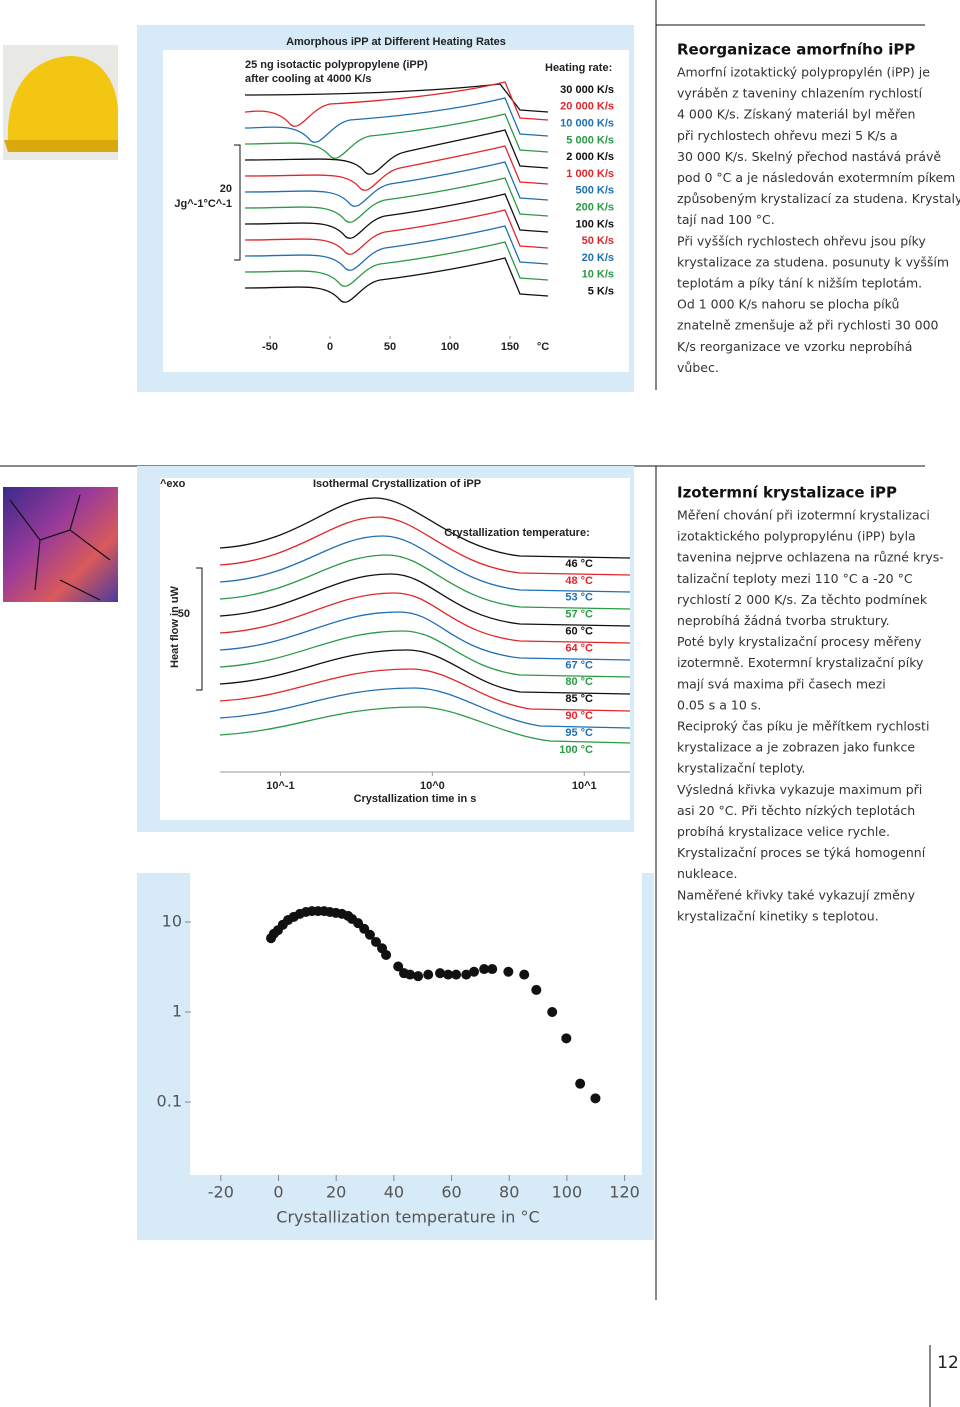  Describe the element at coordinates (579, 615) in the screenshot. I see `legend-entry: 57 °C` at that location.